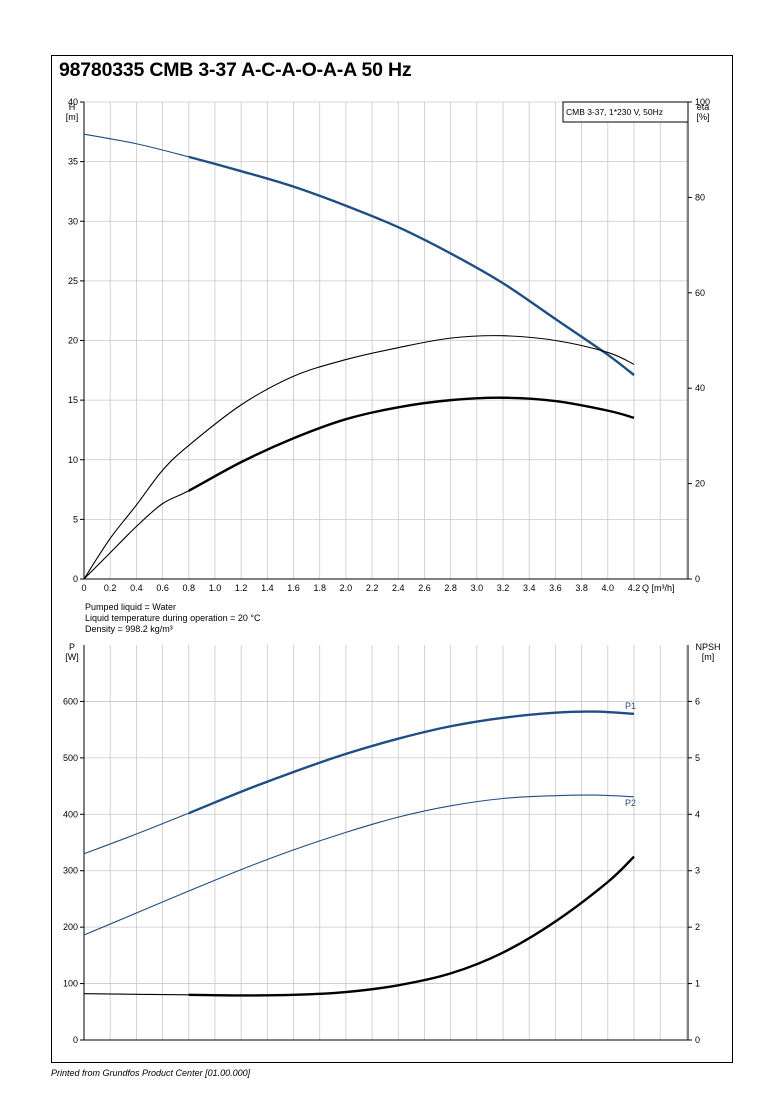  What do you see at coordinates (630, 803) in the screenshot?
I see `series-label-p2: P2` at bounding box center [630, 803].